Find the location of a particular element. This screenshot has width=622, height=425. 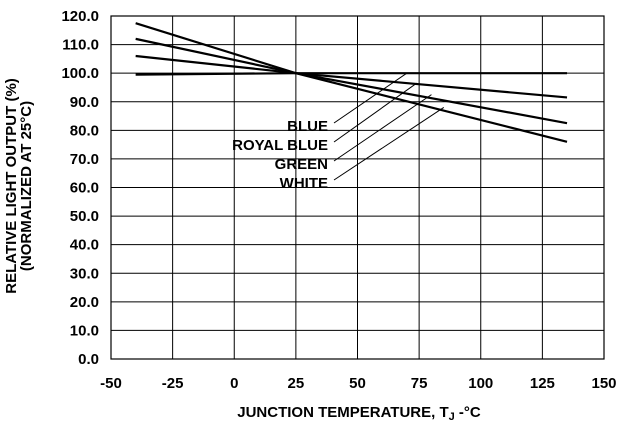

y-tick-label: 110.0 is located at coordinates (80, 45).